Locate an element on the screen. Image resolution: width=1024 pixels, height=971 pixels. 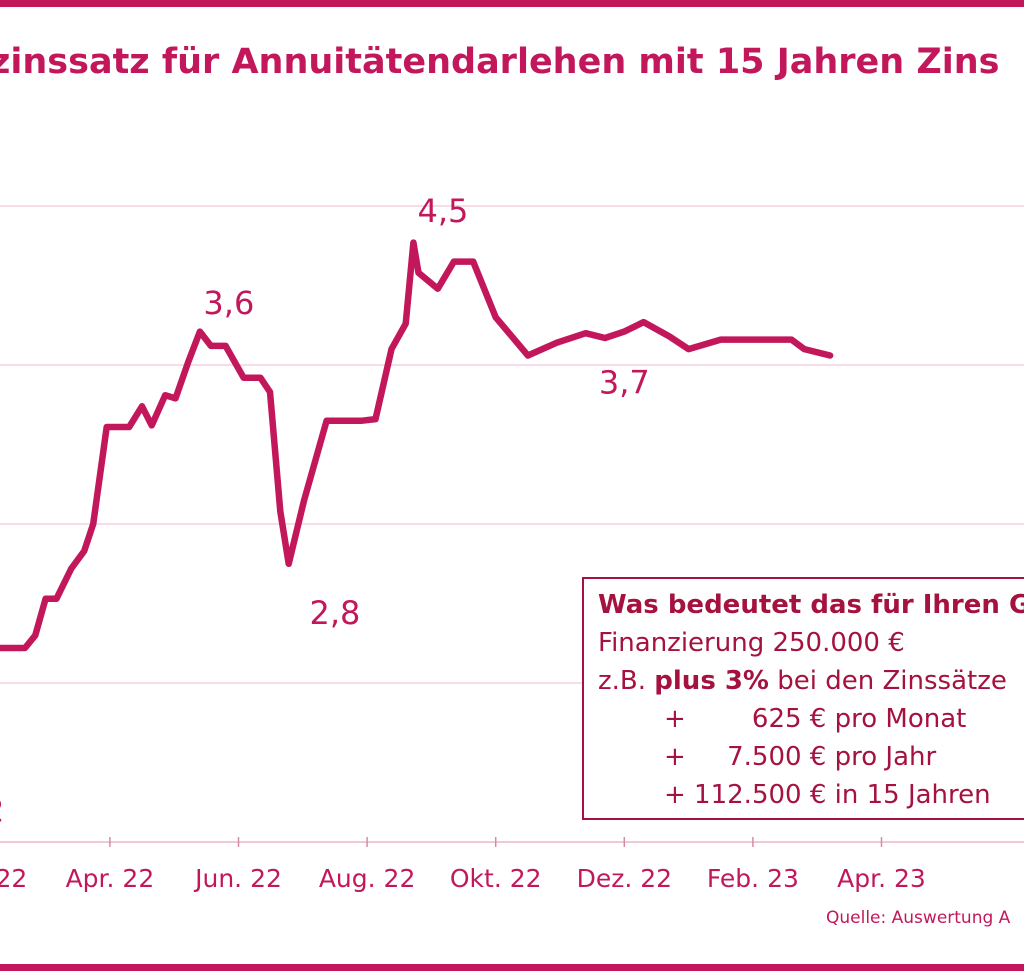
x-tick-label: Apr. 22 is located at coordinates (110, 878).